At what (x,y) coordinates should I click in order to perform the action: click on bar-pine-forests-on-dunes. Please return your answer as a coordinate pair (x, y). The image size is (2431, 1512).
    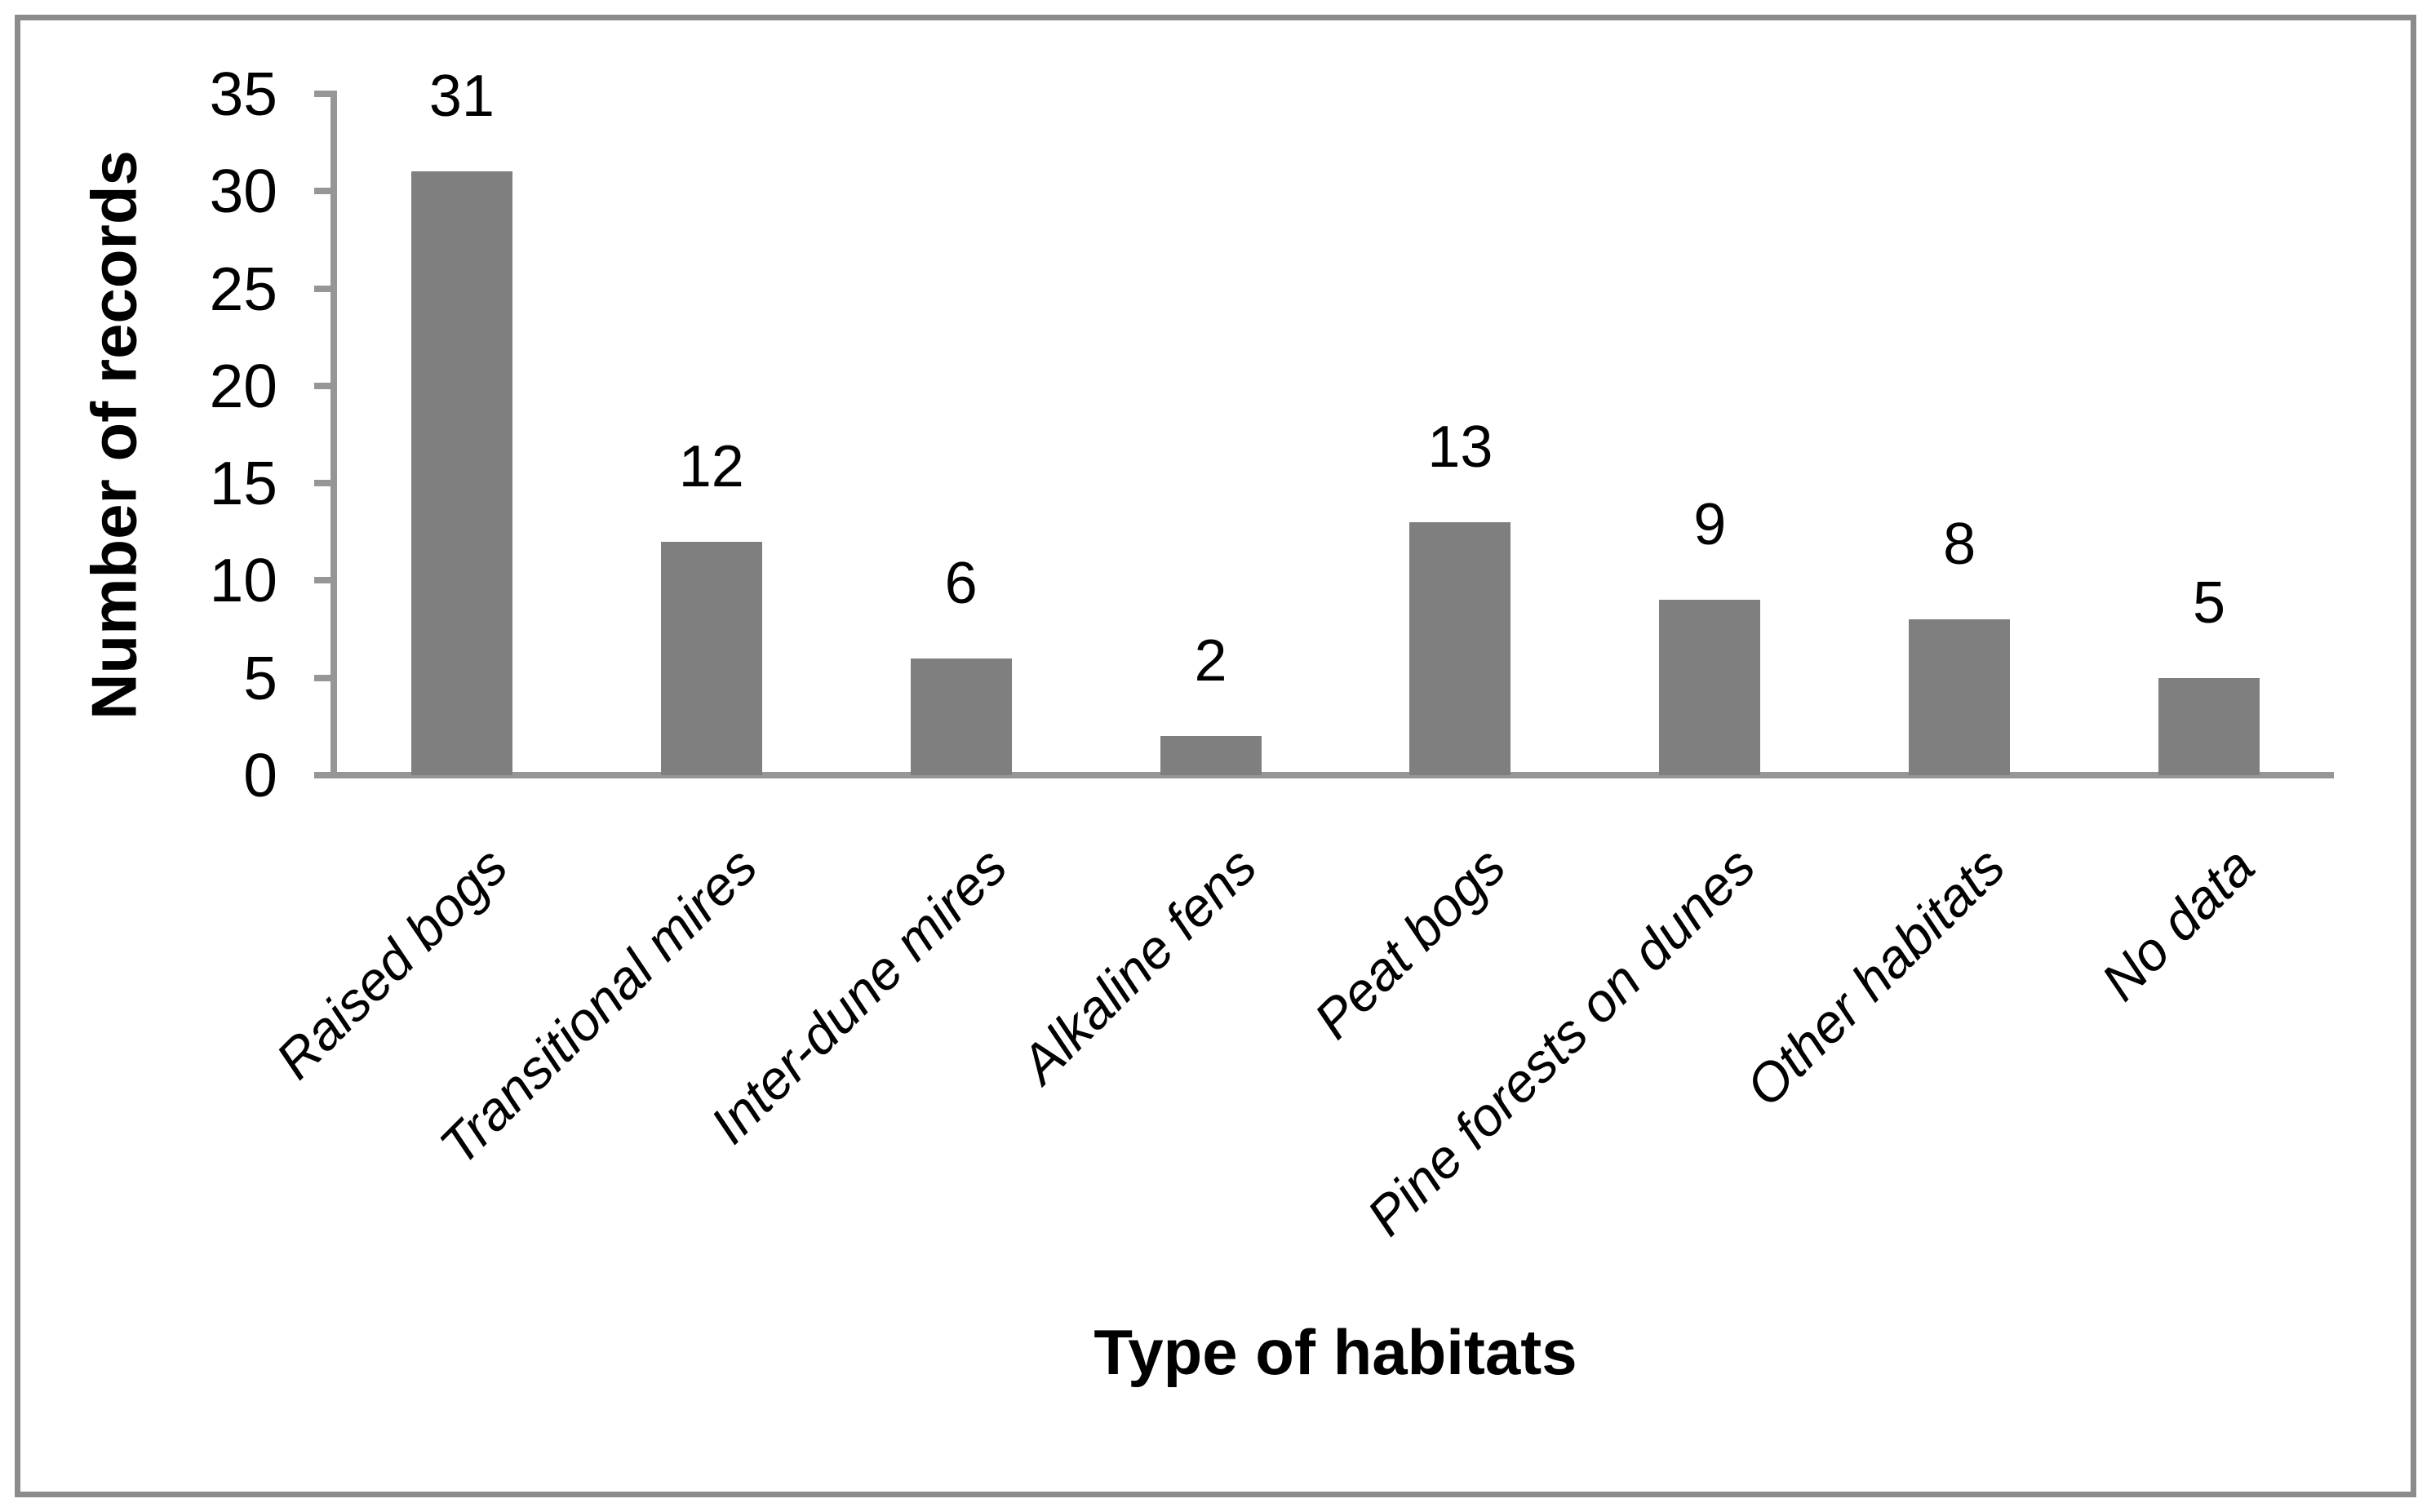
    Looking at the image, I should click on (1710, 687).